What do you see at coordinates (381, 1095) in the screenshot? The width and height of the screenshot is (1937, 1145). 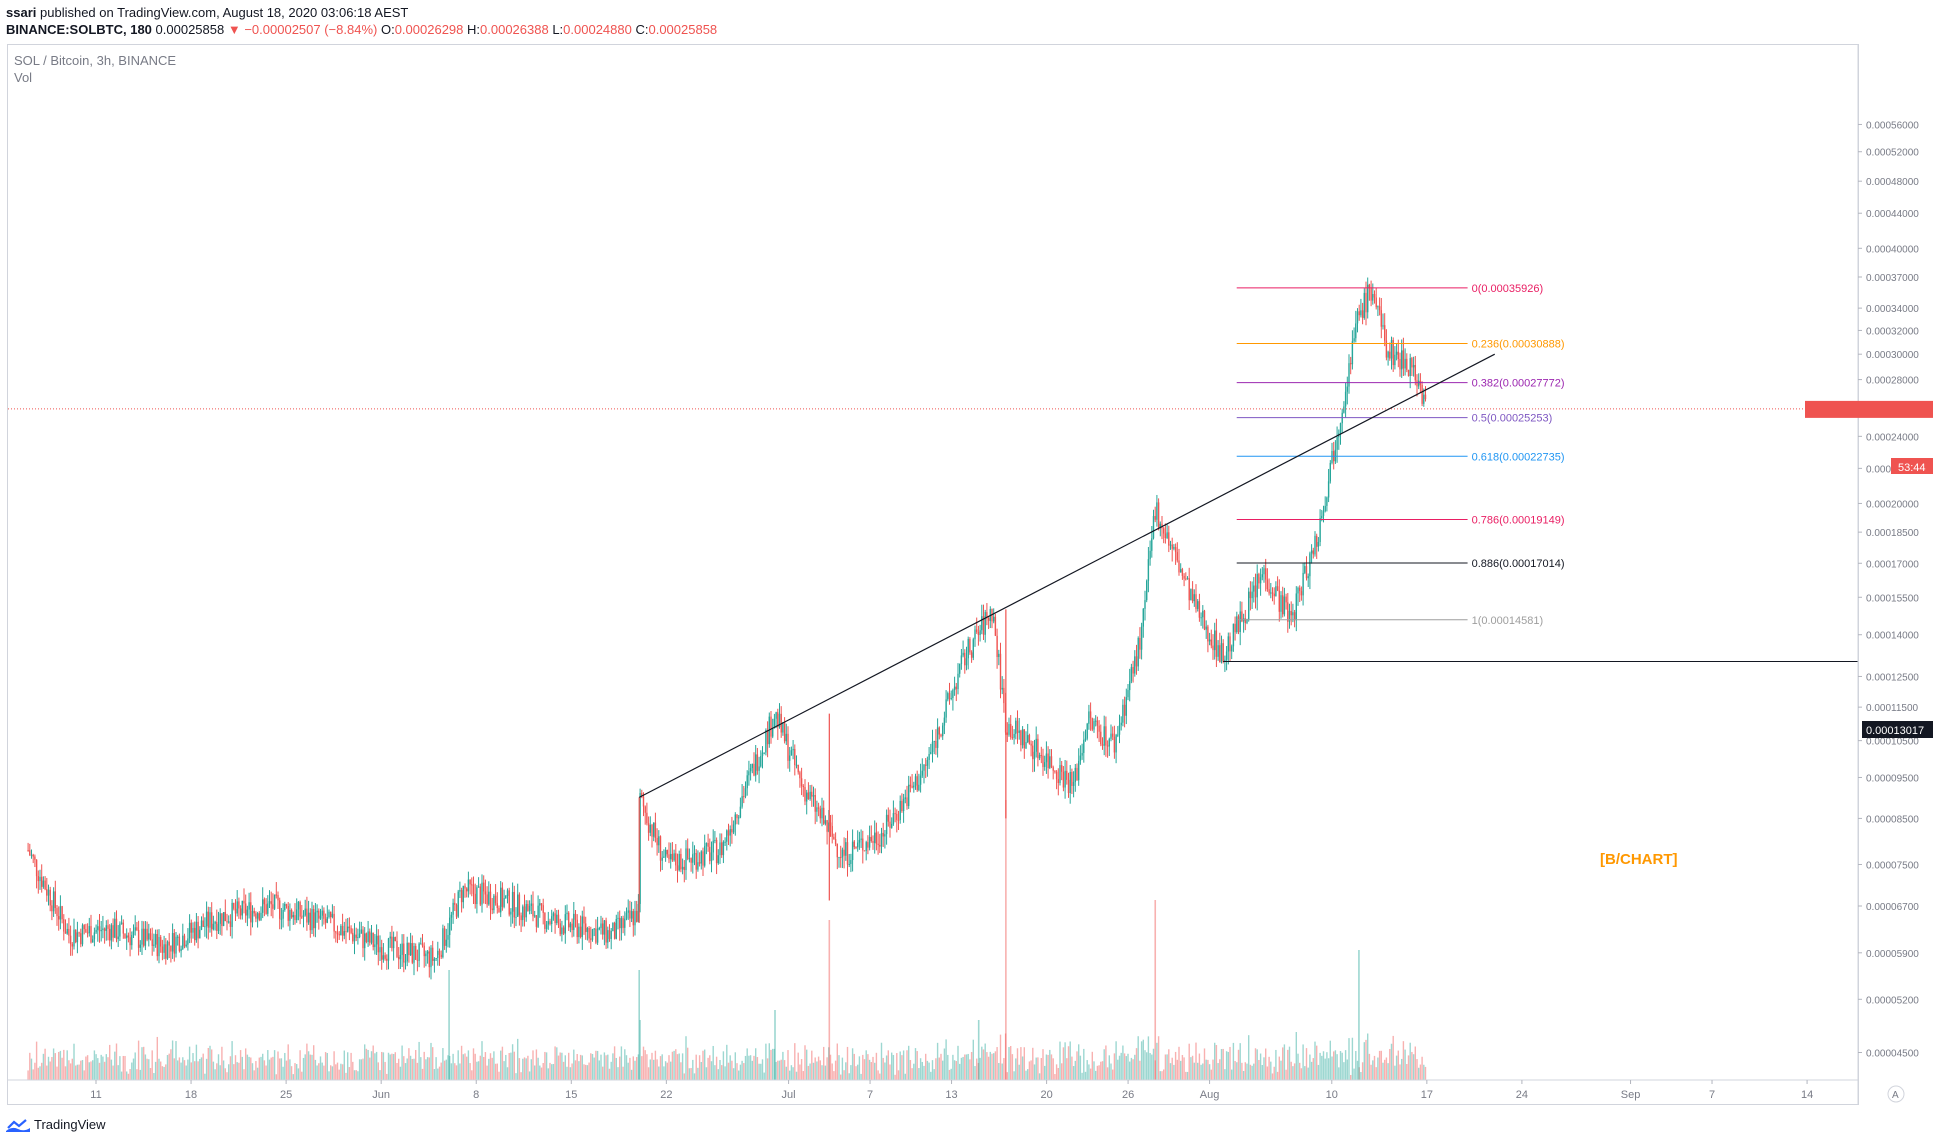 I see `x-tick-label: Jun` at bounding box center [381, 1095].